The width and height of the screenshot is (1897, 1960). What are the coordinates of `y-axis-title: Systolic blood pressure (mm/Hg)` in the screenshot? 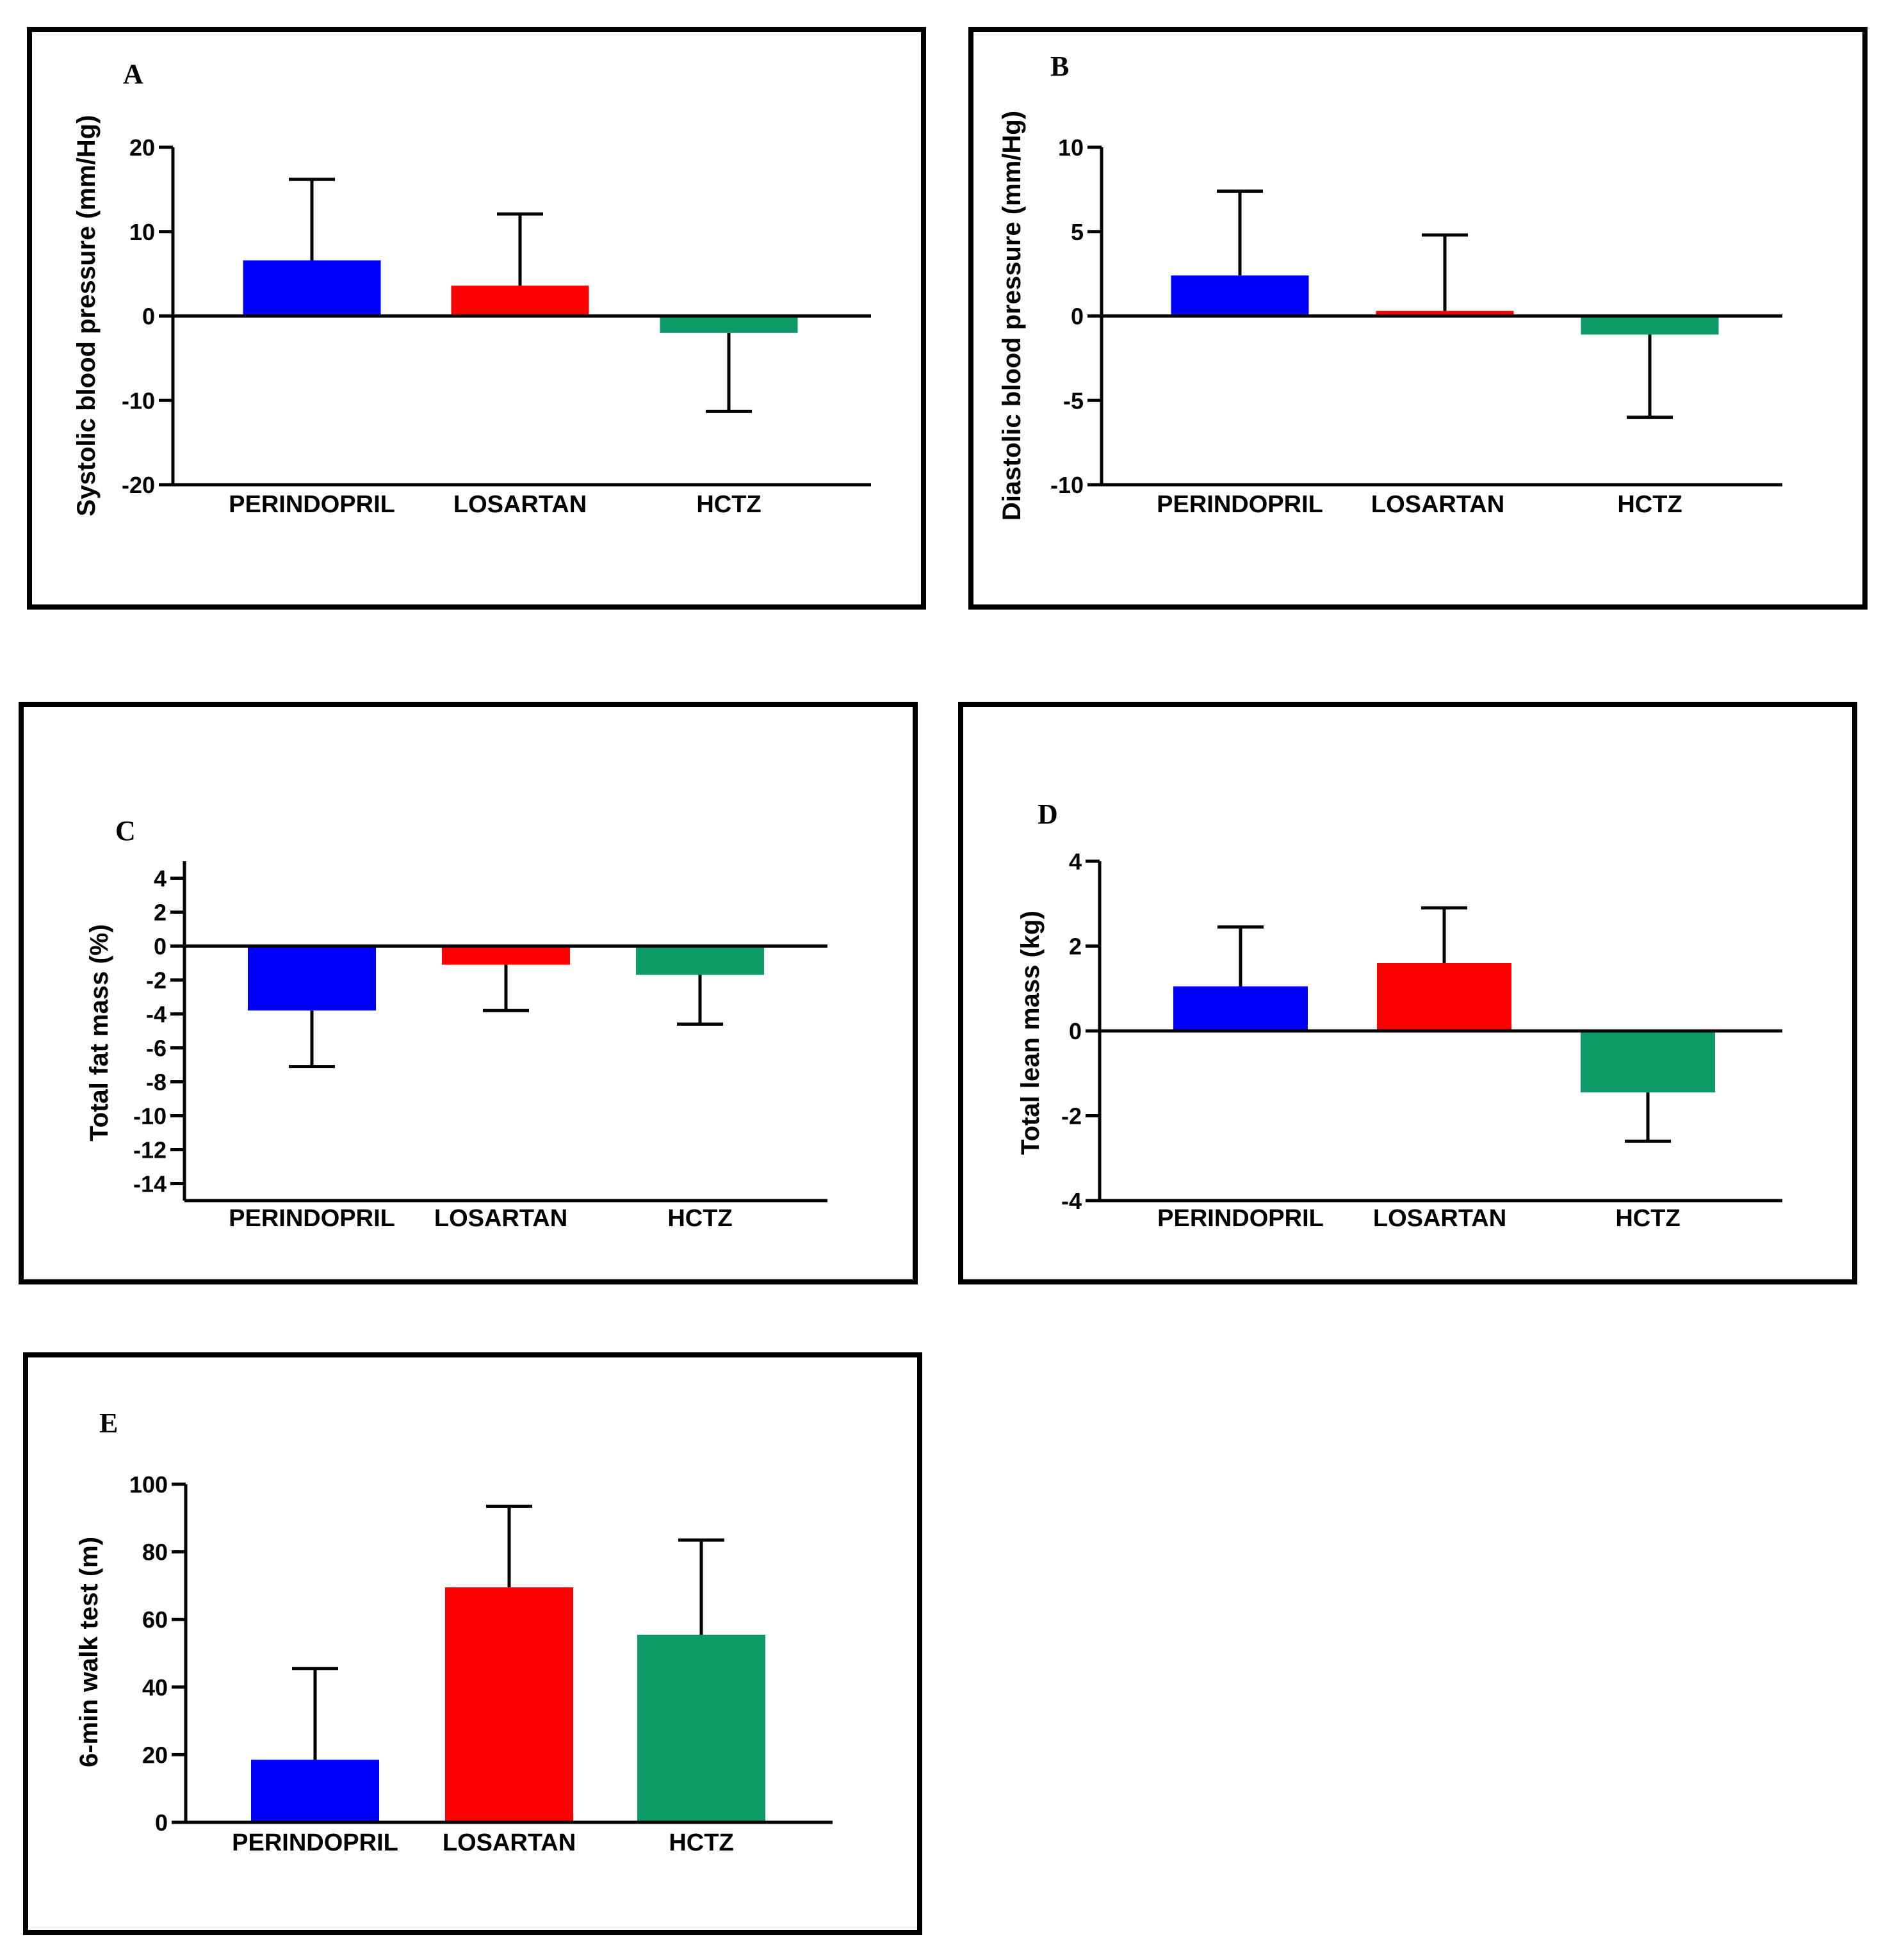 It's located at (86, 316).